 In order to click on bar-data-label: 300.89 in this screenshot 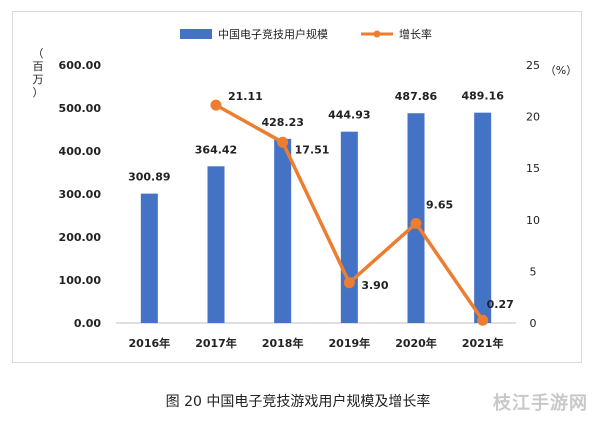, I will do `click(149, 177)`.